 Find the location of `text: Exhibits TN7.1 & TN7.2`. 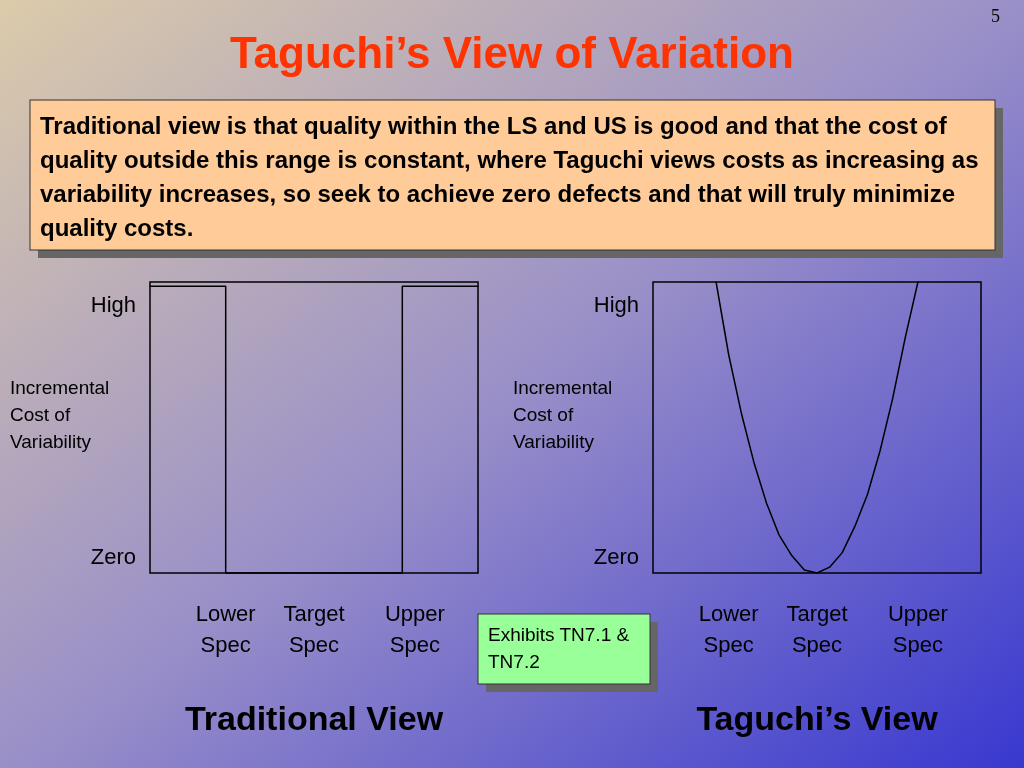

text: Exhibits TN7.1 & TN7.2 is located at coordinates (559, 648).